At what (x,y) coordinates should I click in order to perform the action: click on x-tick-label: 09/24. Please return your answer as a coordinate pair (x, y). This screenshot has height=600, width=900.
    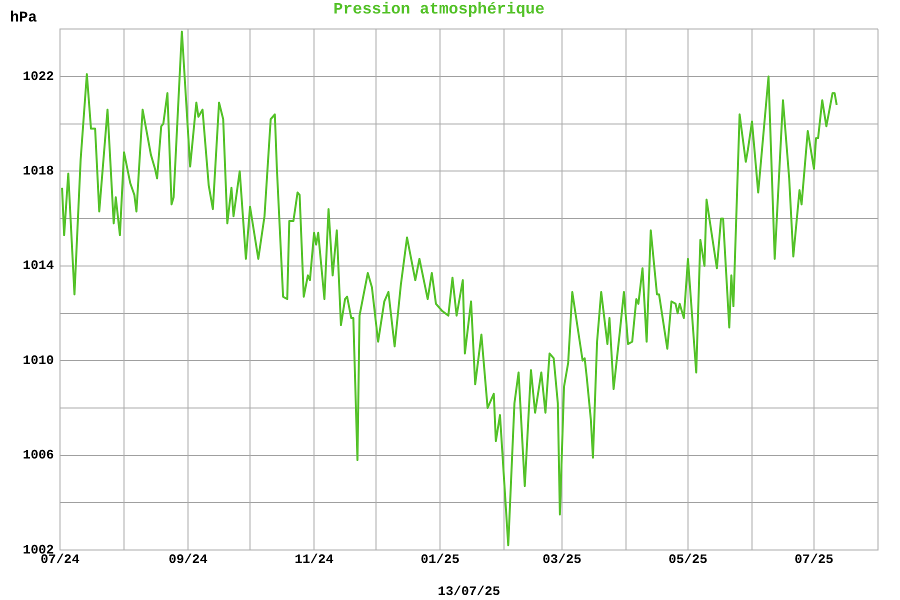
    Looking at the image, I should click on (188, 560).